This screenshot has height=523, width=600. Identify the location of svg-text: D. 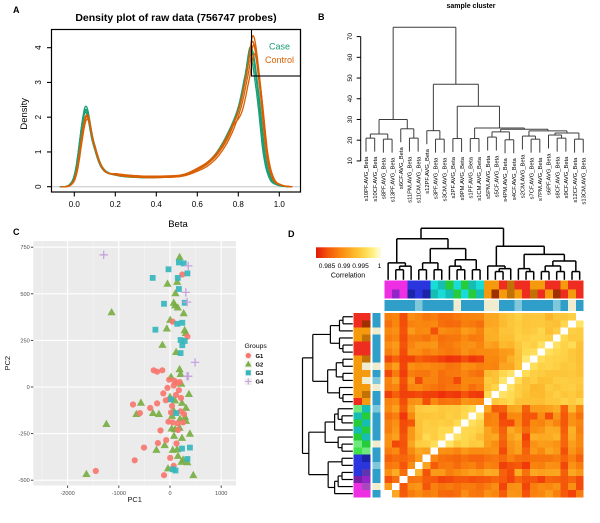
(291, 234).